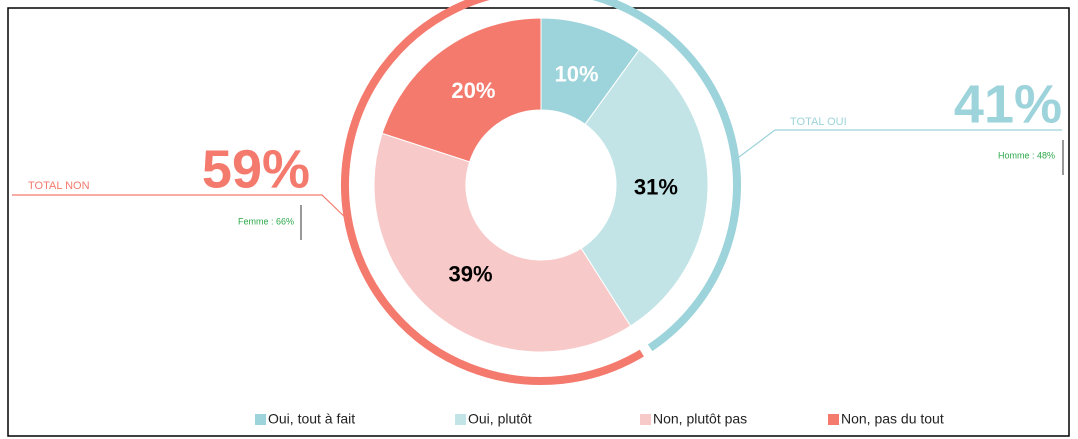  I want to click on total-value: 59%, so click(256, 169).